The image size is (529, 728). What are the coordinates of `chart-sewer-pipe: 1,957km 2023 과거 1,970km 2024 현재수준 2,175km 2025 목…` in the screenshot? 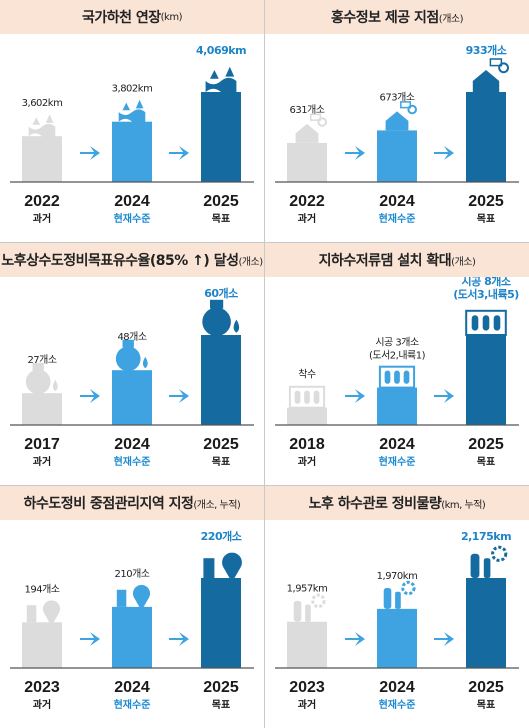 It's located at (397, 620).